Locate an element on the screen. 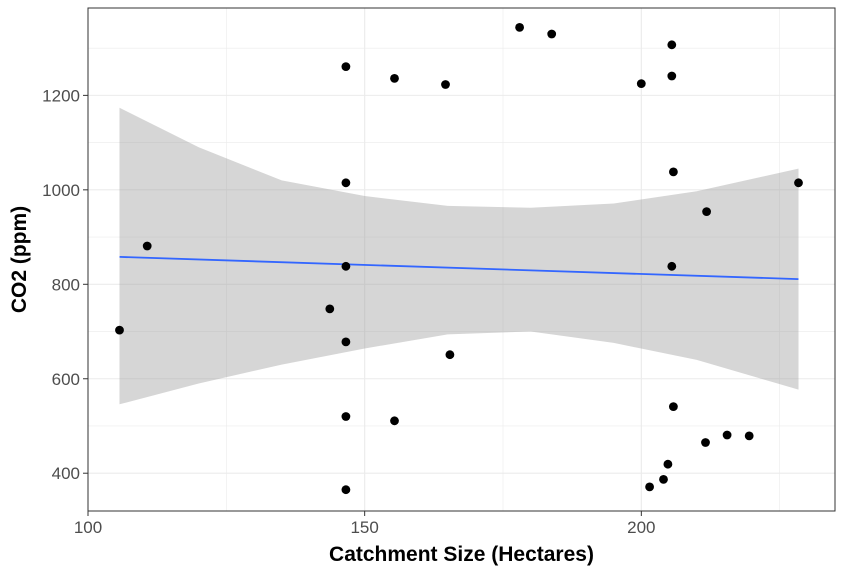  y-tick-label: 600 is located at coordinates (66, 379).